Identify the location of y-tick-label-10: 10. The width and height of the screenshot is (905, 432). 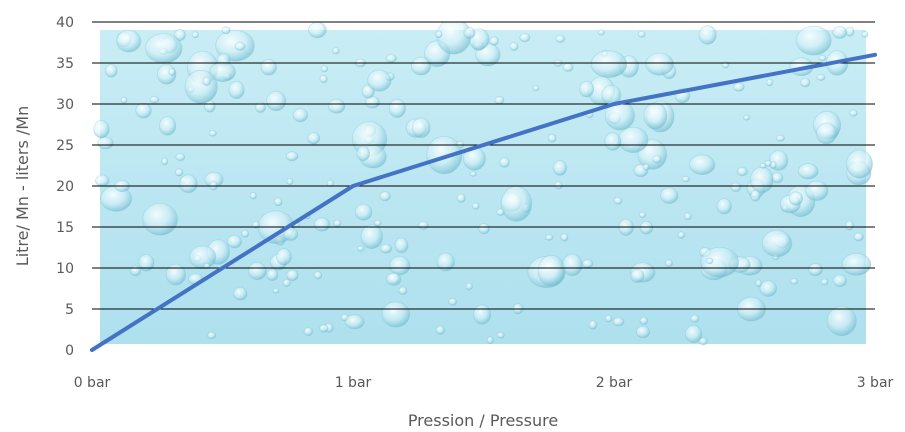
(65, 269).